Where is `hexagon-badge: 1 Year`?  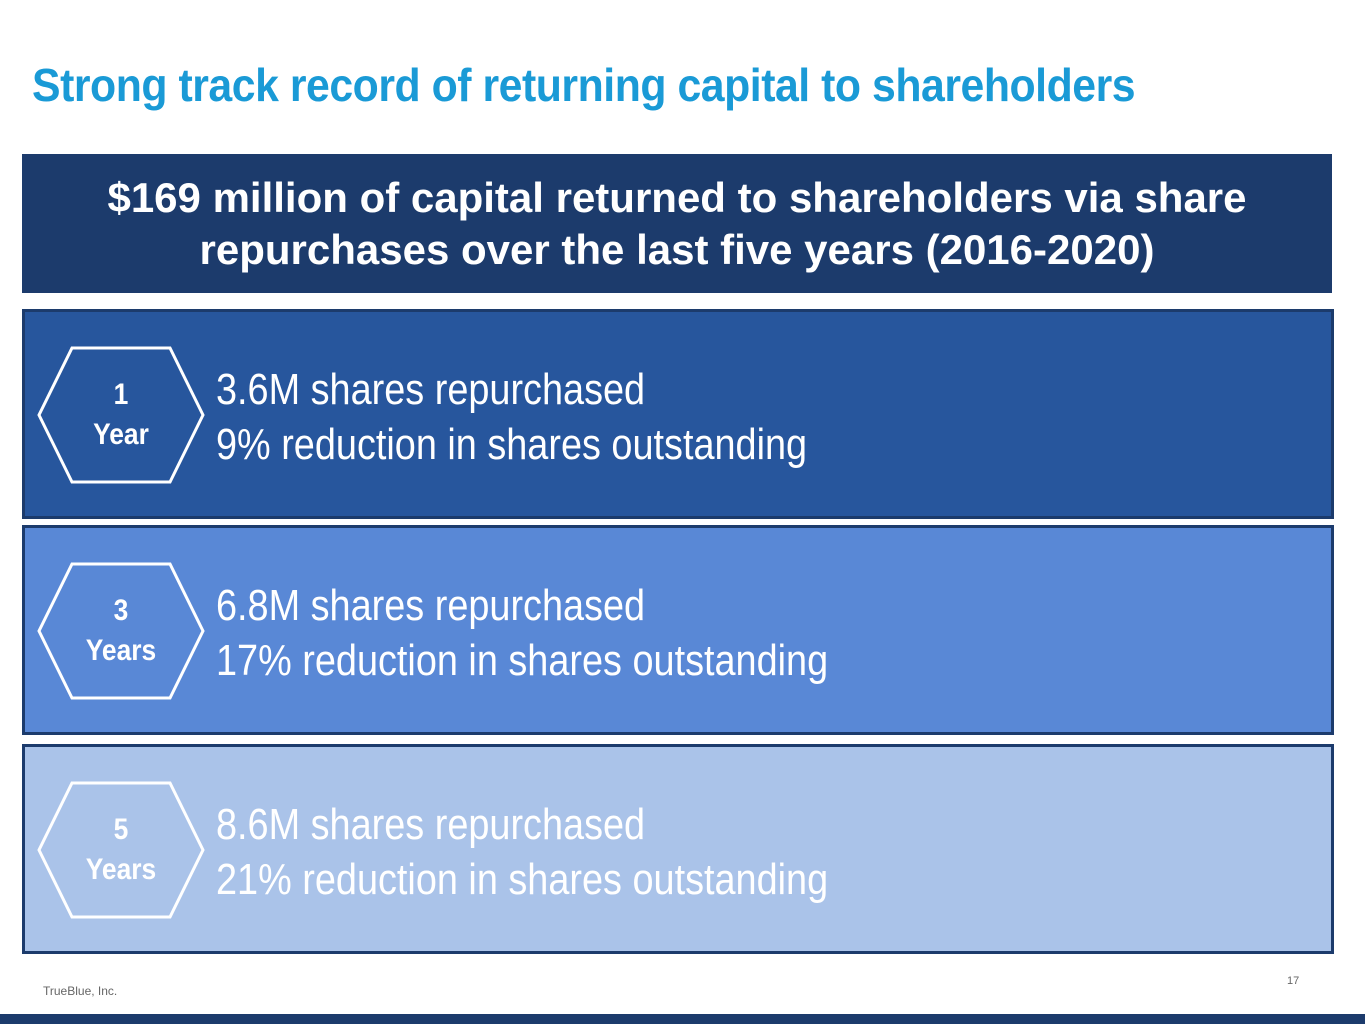
hexagon-badge: 1 Year is located at coordinates (121, 415).